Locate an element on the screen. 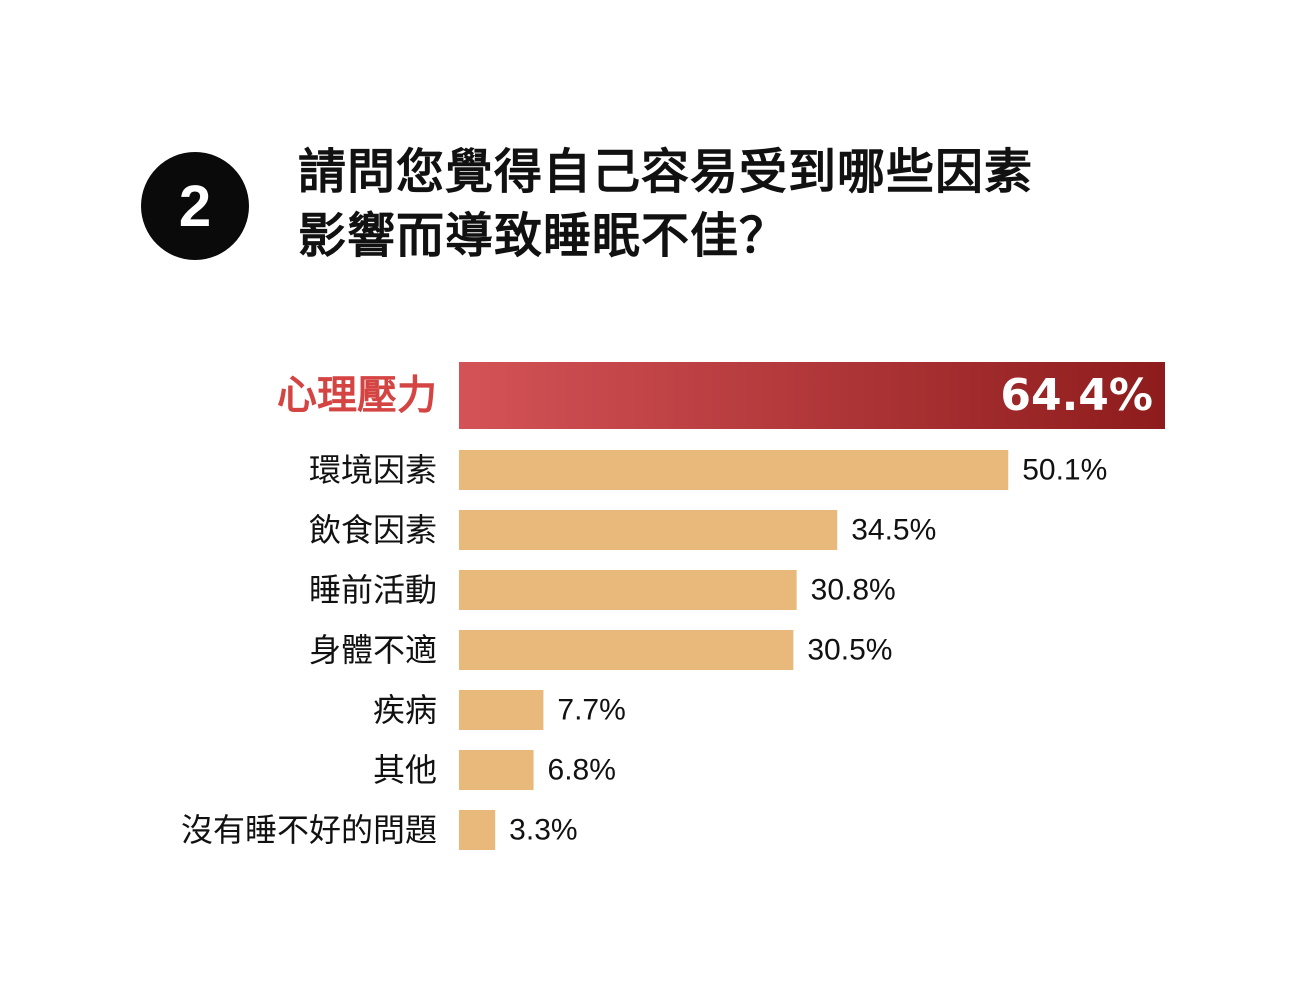  value-label: 50.1% is located at coordinates (1064, 470).